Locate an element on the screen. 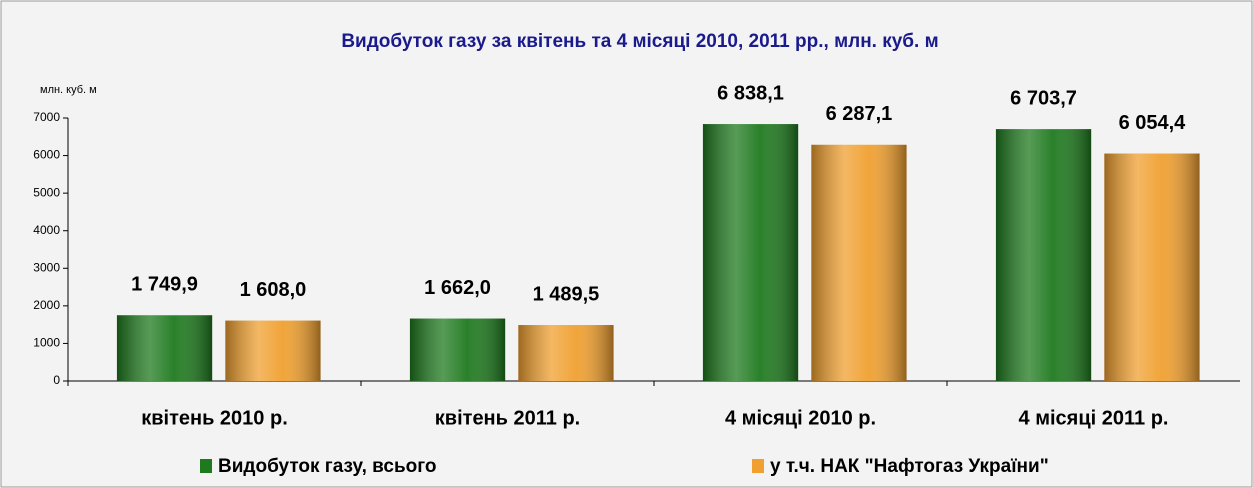  value-label: 6 054,4 is located at coordinates (1153, 123).